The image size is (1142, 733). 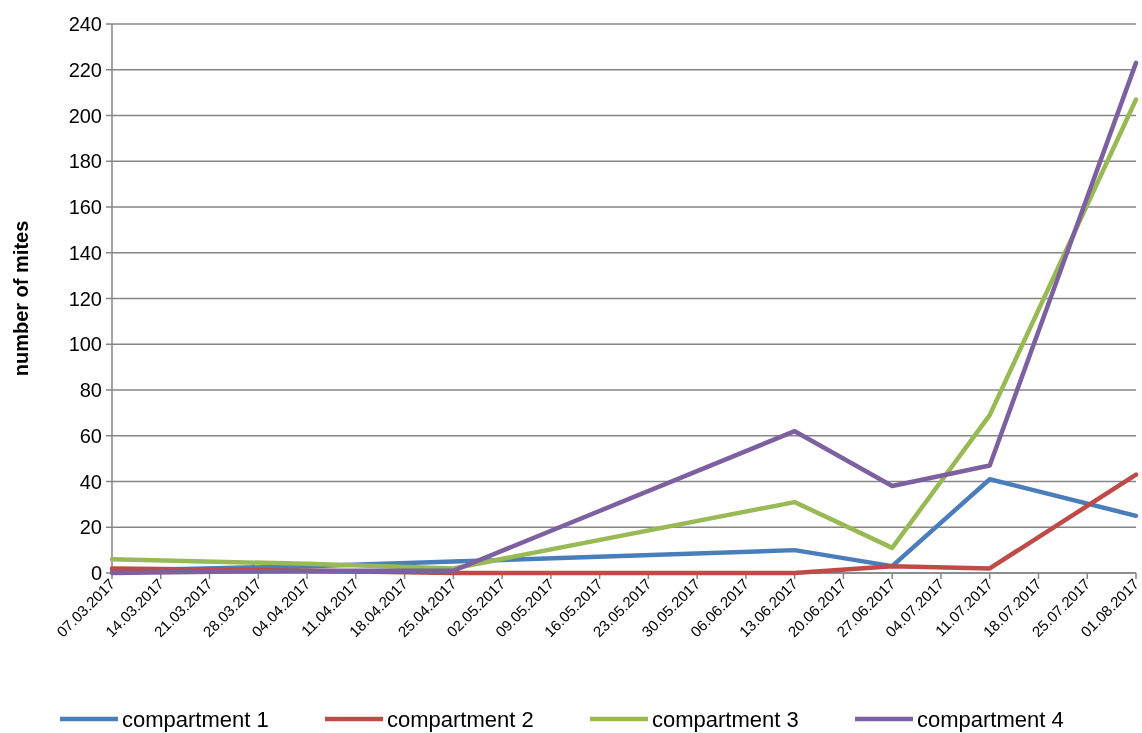 What do you see at coordinates (85, 115) in the screenshot?
I see `y-tick-label: 200` at bounding box center [85, 115].